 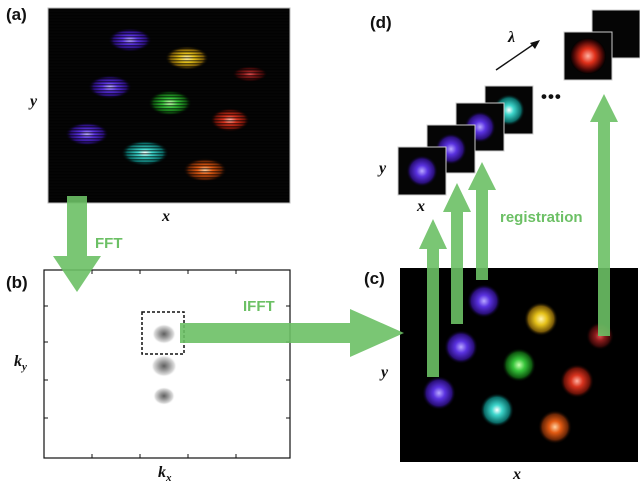 I want to click on panel-b-y-label: ky, so click(x=20, y=363).